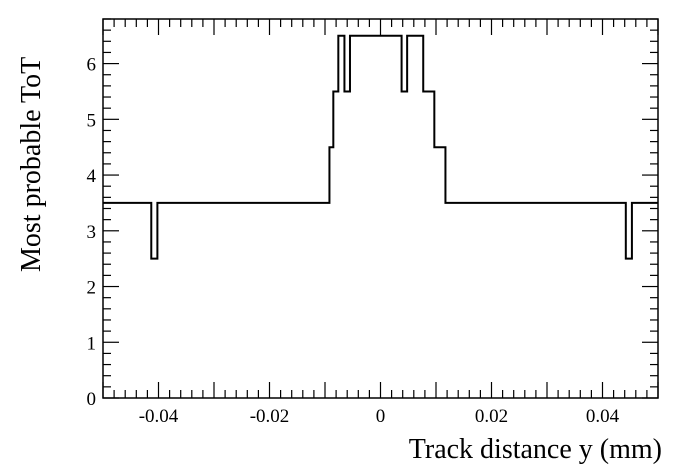 The width and height of the screenshot is (696, 474). I want to click on y-tick-label: 5, so click(92, 120).